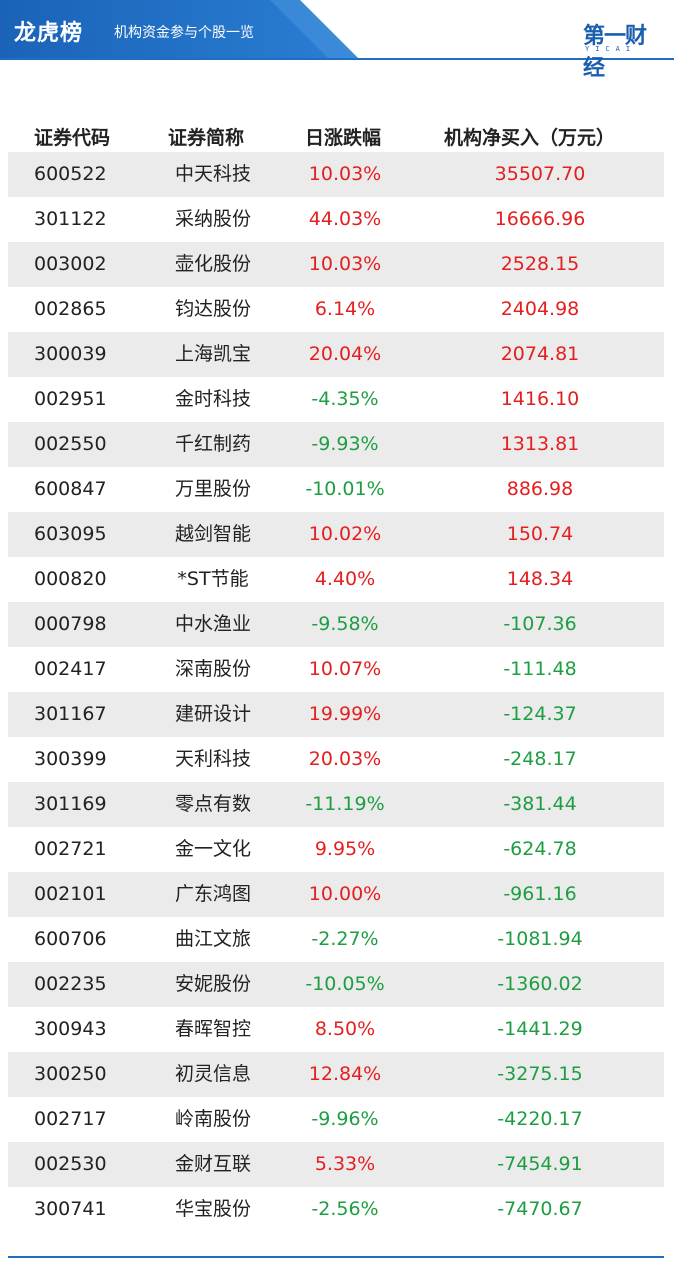 The image size is (674, 1274). Describe the element at coordinates (540, 264) in the screenshot. I see `net-buy: 2528.15` at that location.